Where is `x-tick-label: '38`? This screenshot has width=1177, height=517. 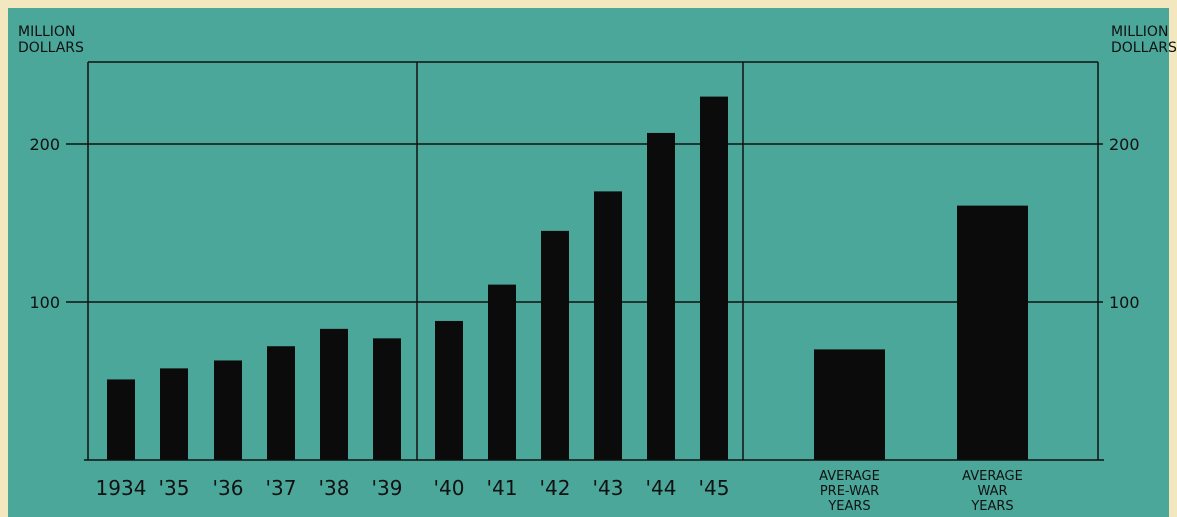 x-tick-label: '38 is located at coordinates (334, 488).